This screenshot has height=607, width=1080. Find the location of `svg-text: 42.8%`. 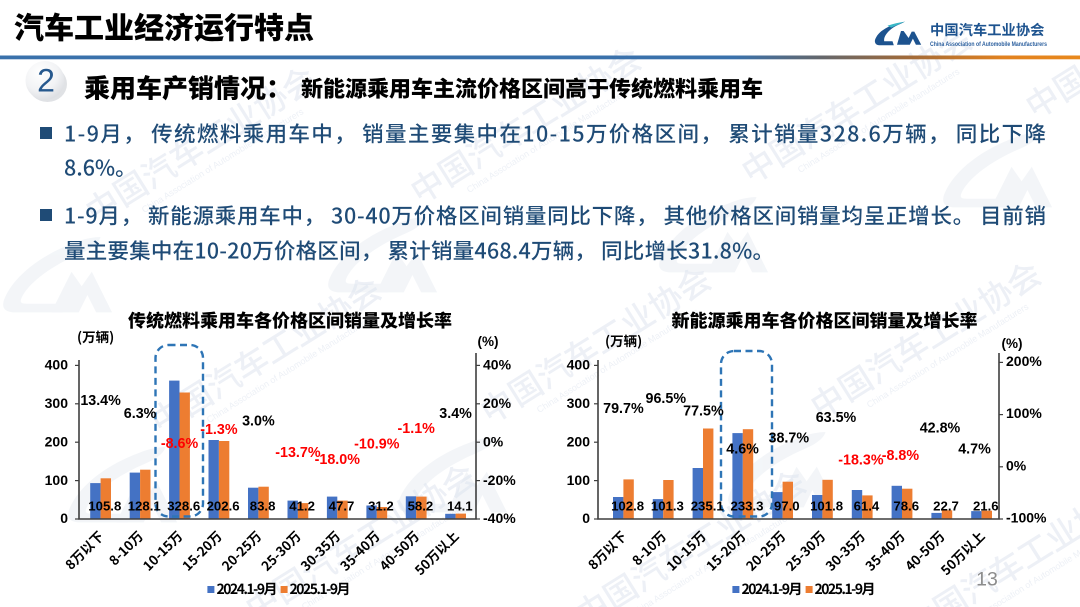

svg-text: 42.8% is located at coordinates (940, 429).